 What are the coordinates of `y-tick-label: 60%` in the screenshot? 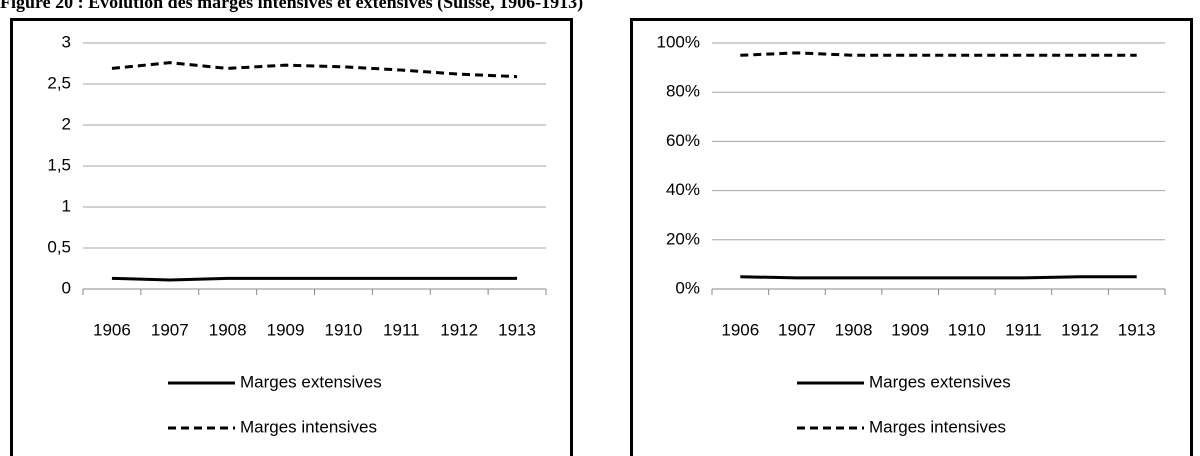 It's located at (683, 140).